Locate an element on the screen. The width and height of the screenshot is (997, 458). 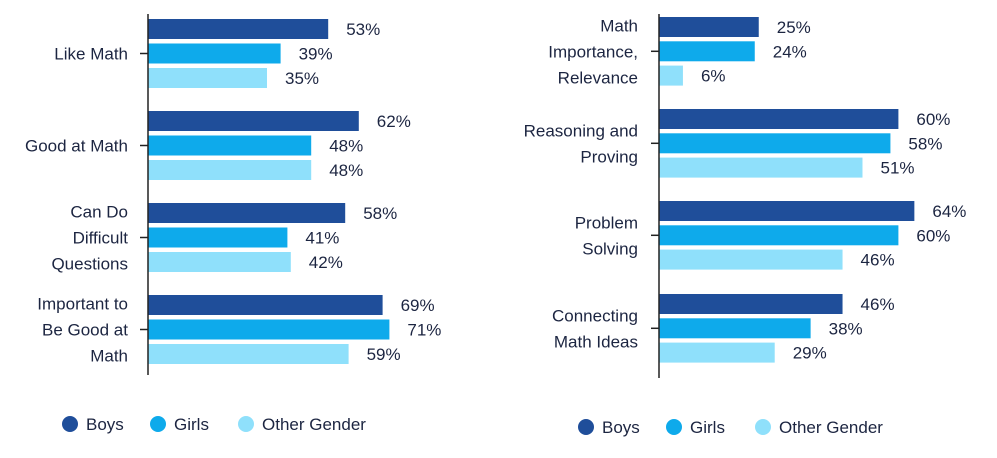
value-label-boys-good-at-math: 62% is located at coordinates (394, 121).